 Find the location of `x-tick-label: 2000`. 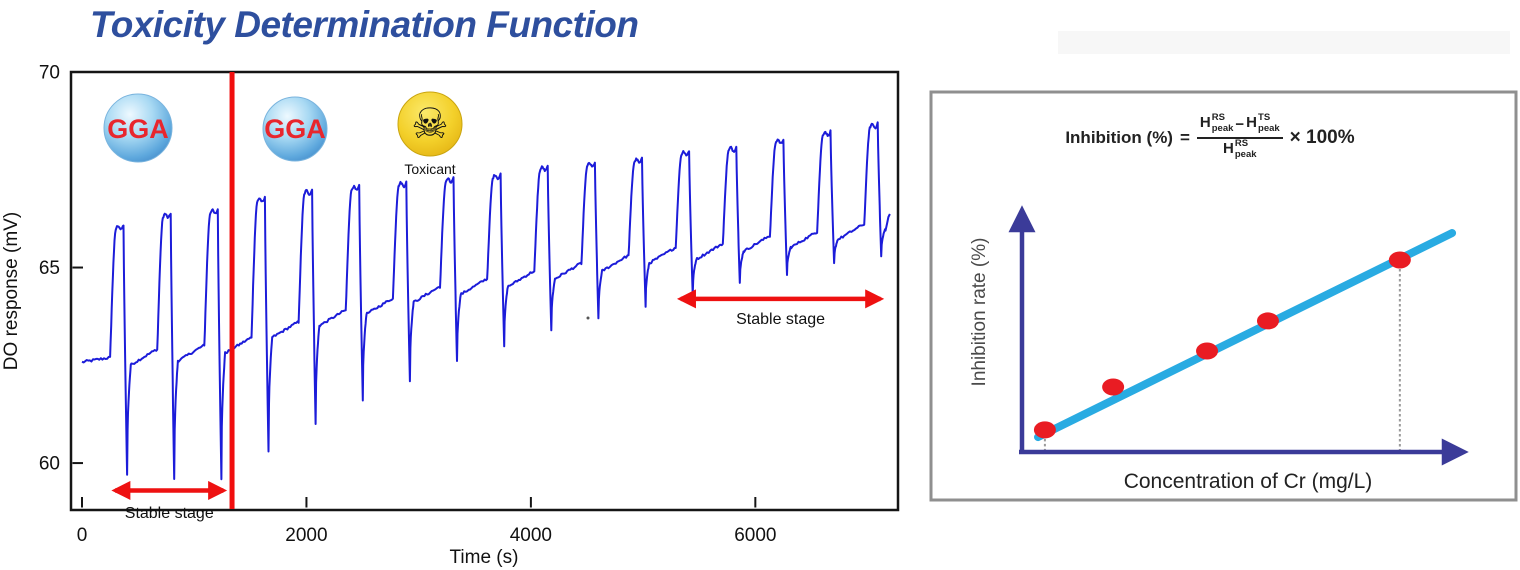

x-tick-label: 2000 is located at coordinates (306, 535).